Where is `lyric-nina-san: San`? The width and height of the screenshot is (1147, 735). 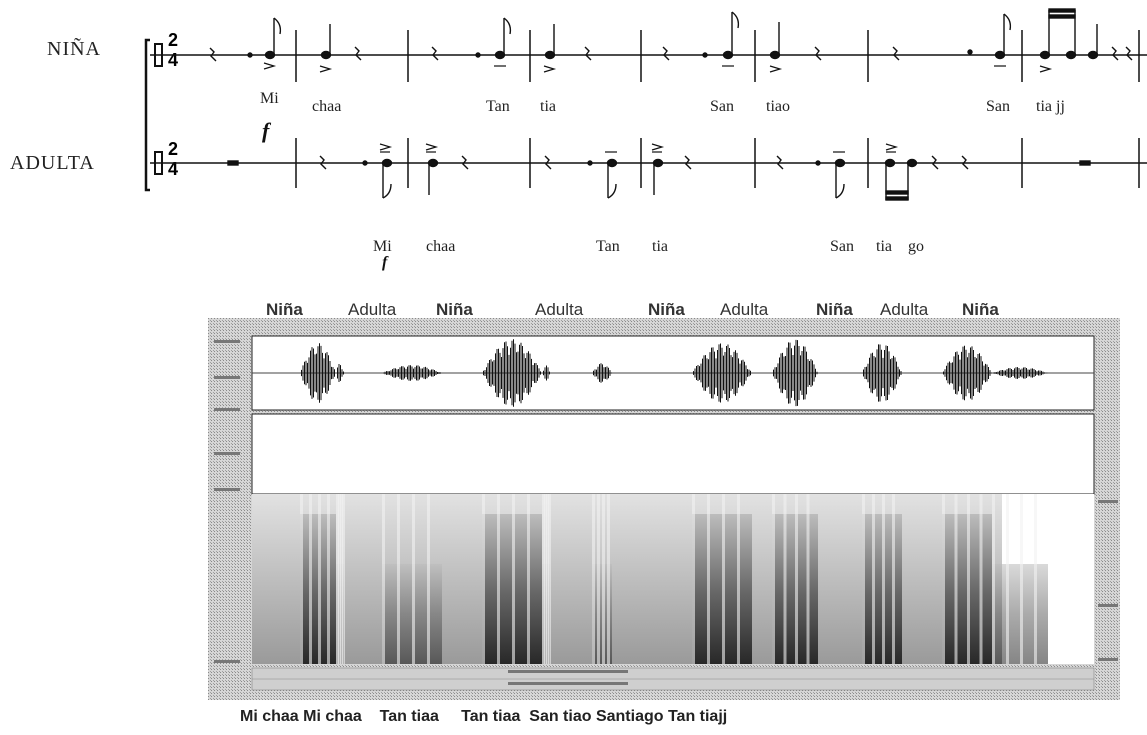
lyric-nina-san: San is located at coordinates (722, 106).